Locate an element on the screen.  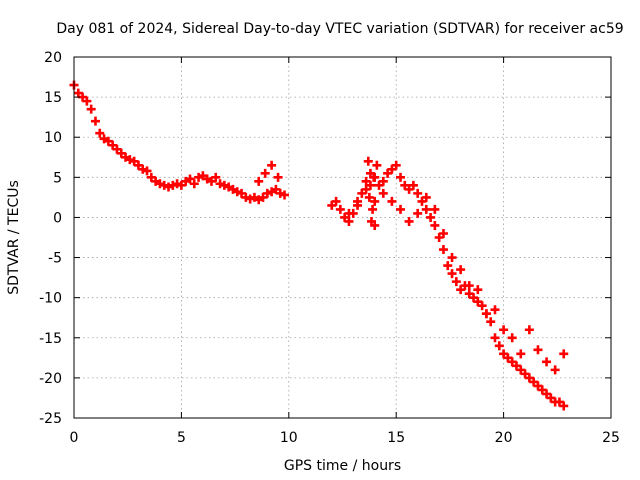
y-axis-label: SDTVAR / TECUs is located at coordinates (14, 237).